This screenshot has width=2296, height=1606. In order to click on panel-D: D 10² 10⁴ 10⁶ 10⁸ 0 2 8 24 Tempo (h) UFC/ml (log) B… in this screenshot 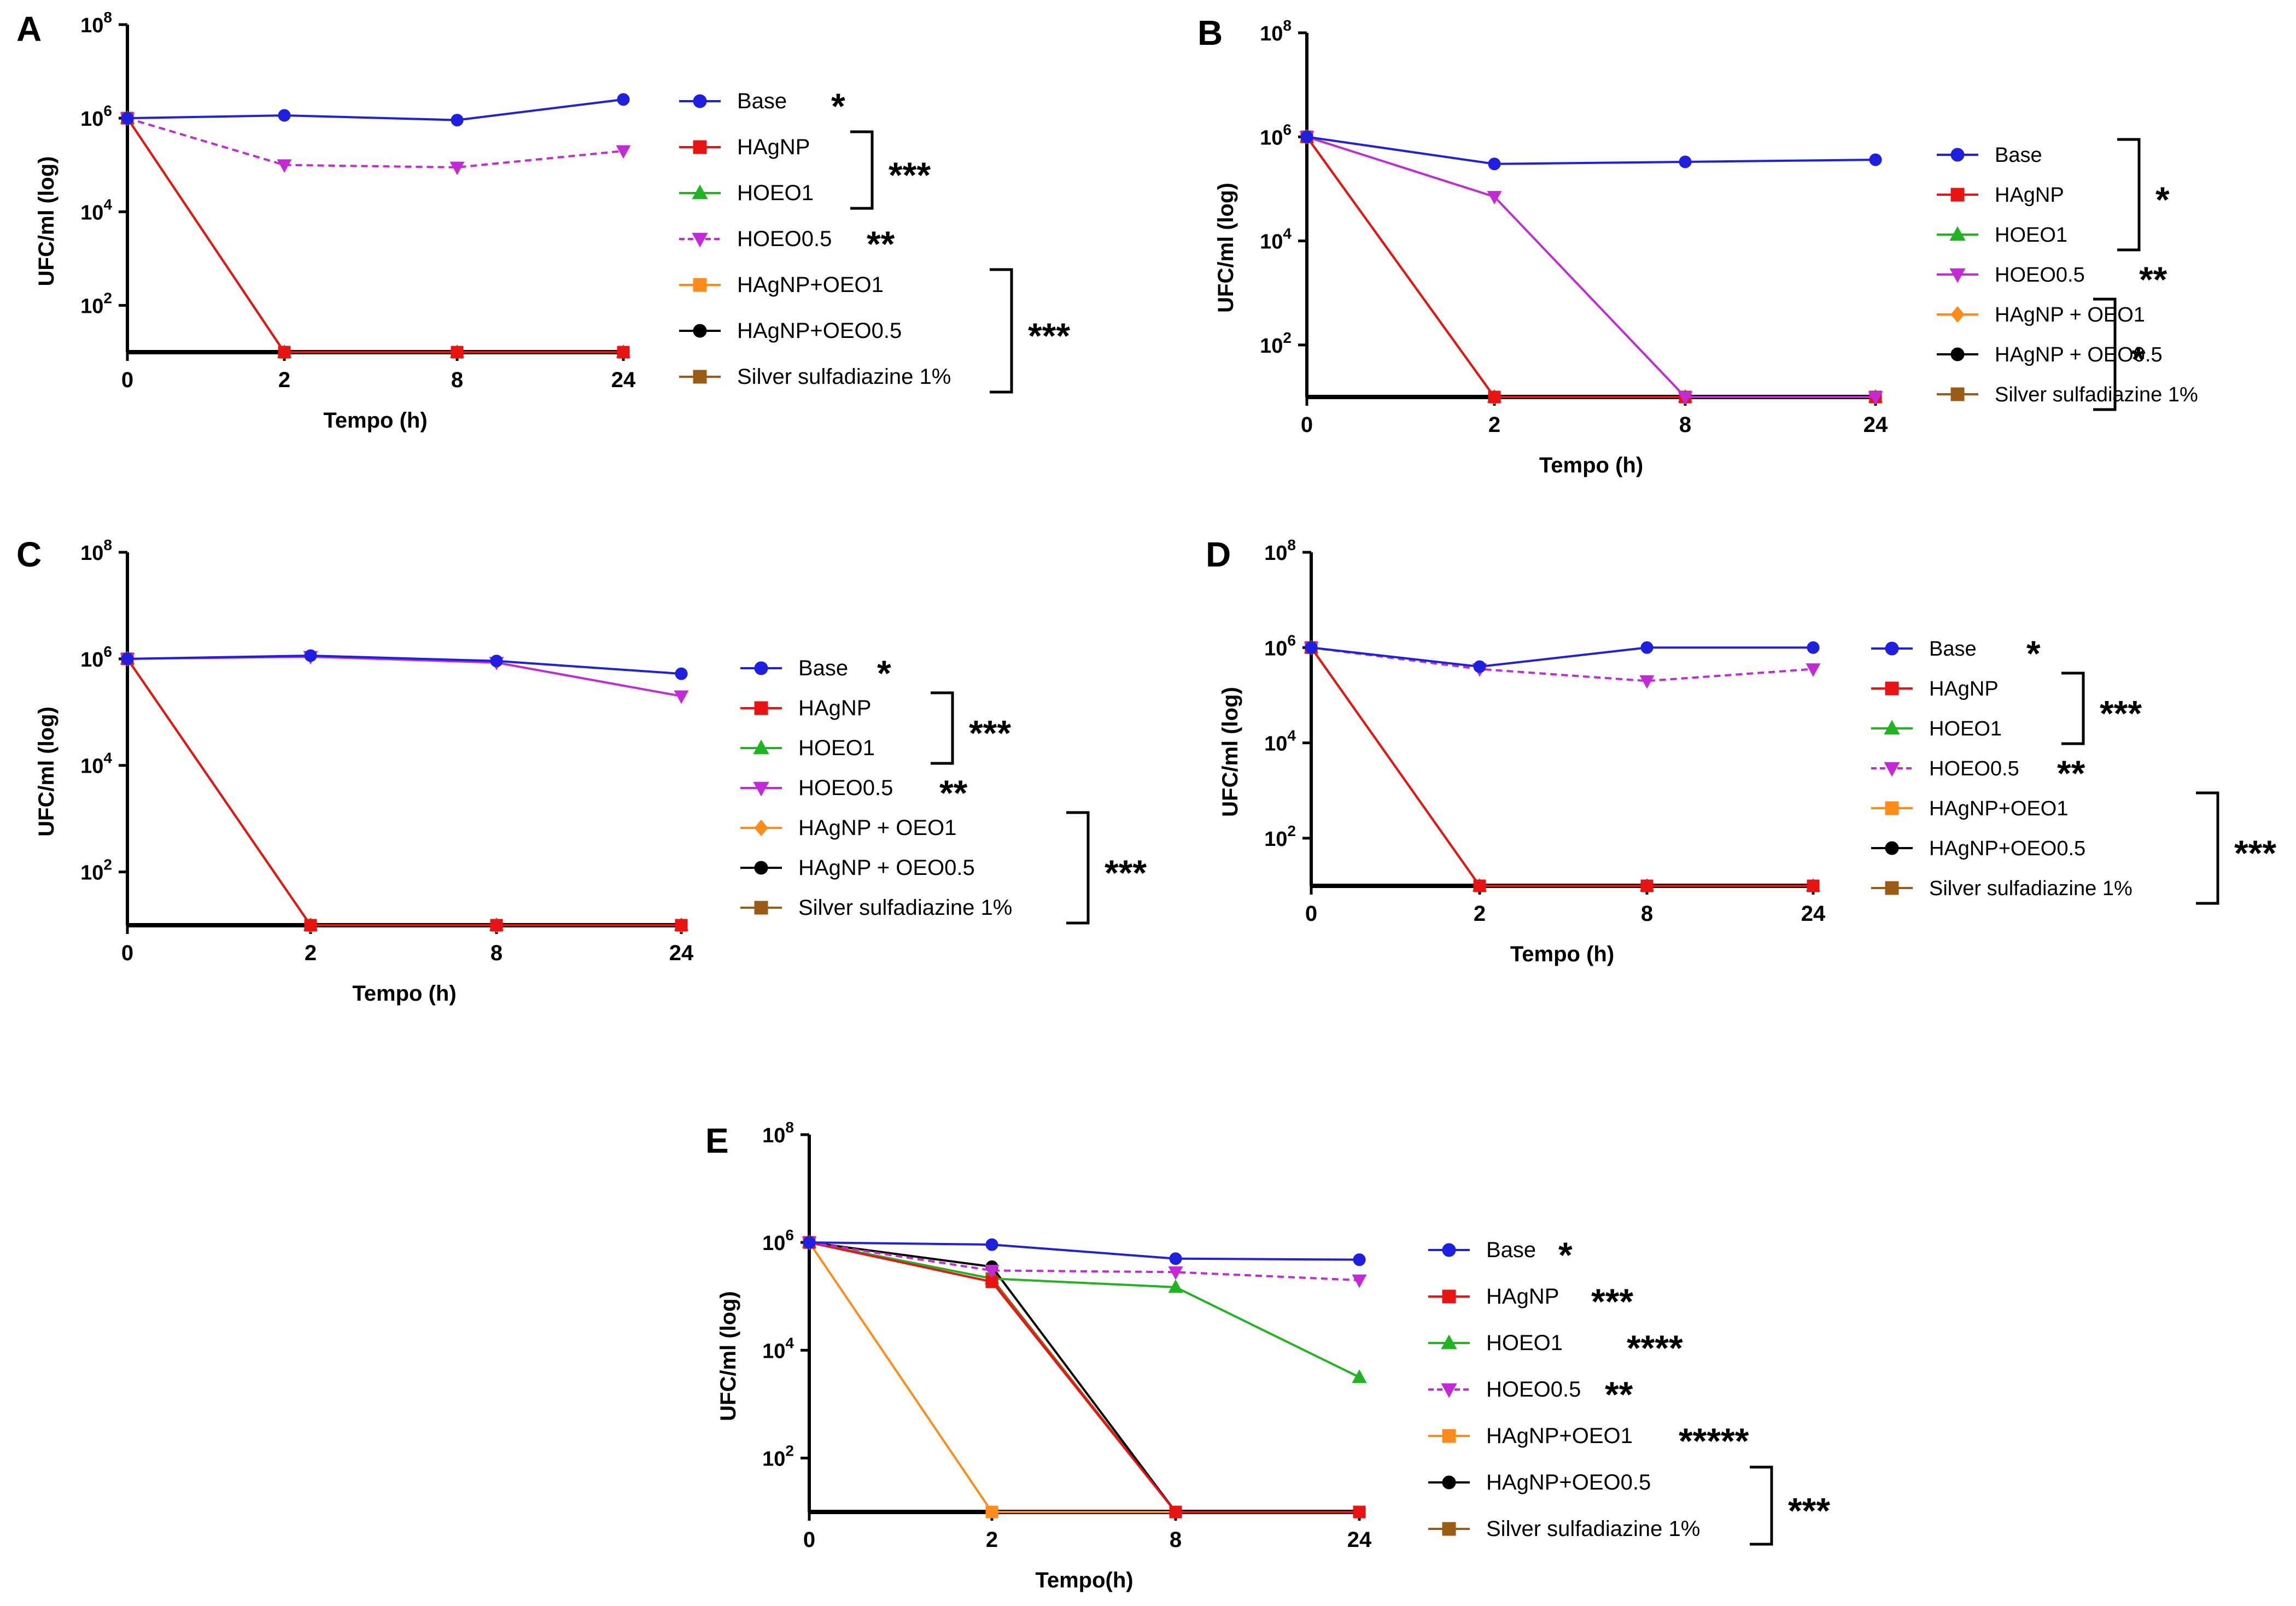, I will do `click(1741, 750)`.